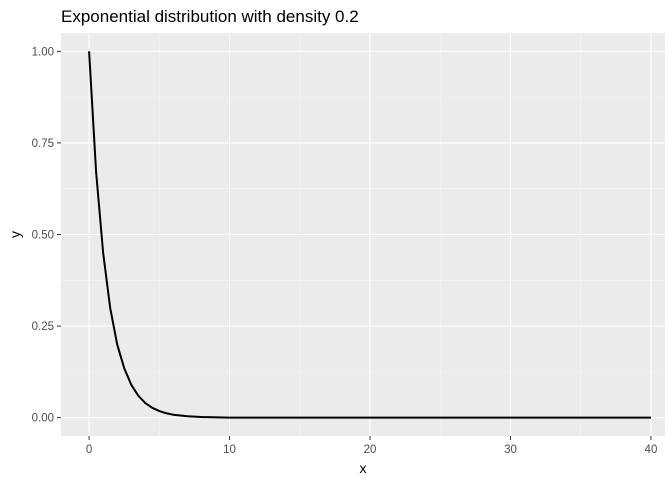  What do you see at coordinates (43, 52) in the screenshot?
I see `y-tick-label: 1.00` at bounding box center [43, 52].